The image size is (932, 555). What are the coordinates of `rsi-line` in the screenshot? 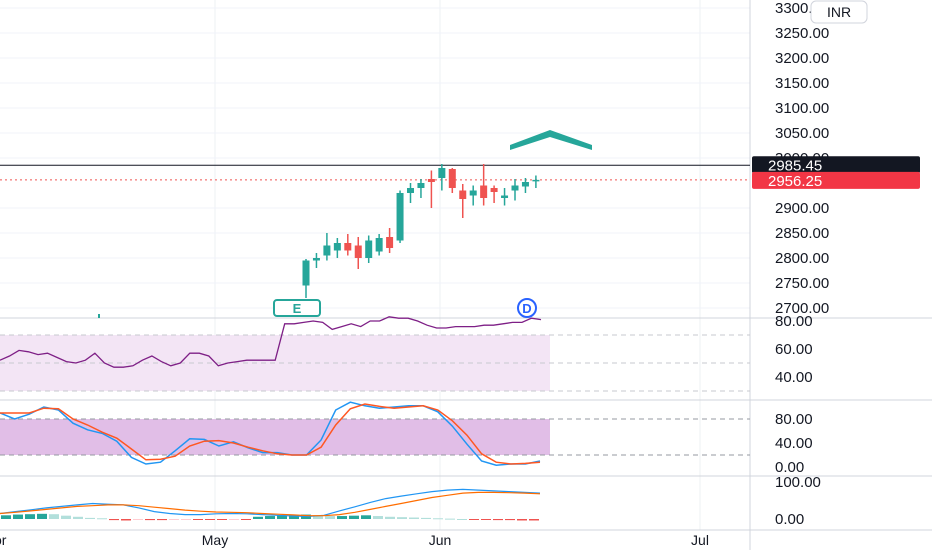 It's located at (271, 342).